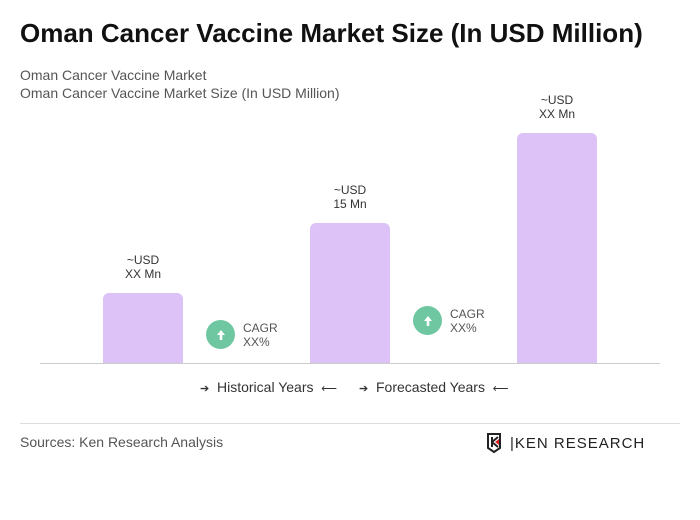 This screenshot has width=700, height=520. I want to click on legend-label: Forecasted Years, so click(430, 387).